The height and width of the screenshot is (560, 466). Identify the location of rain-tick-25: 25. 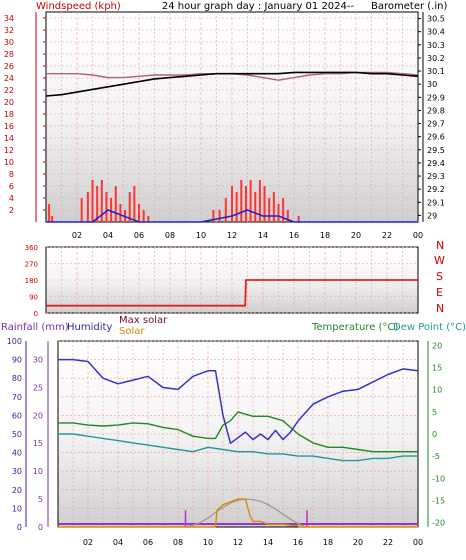
(38, 387).